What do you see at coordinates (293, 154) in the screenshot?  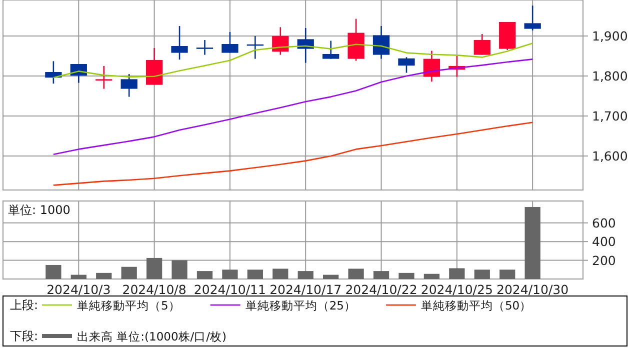 I see `line-series` at bounding box center [293, 154].